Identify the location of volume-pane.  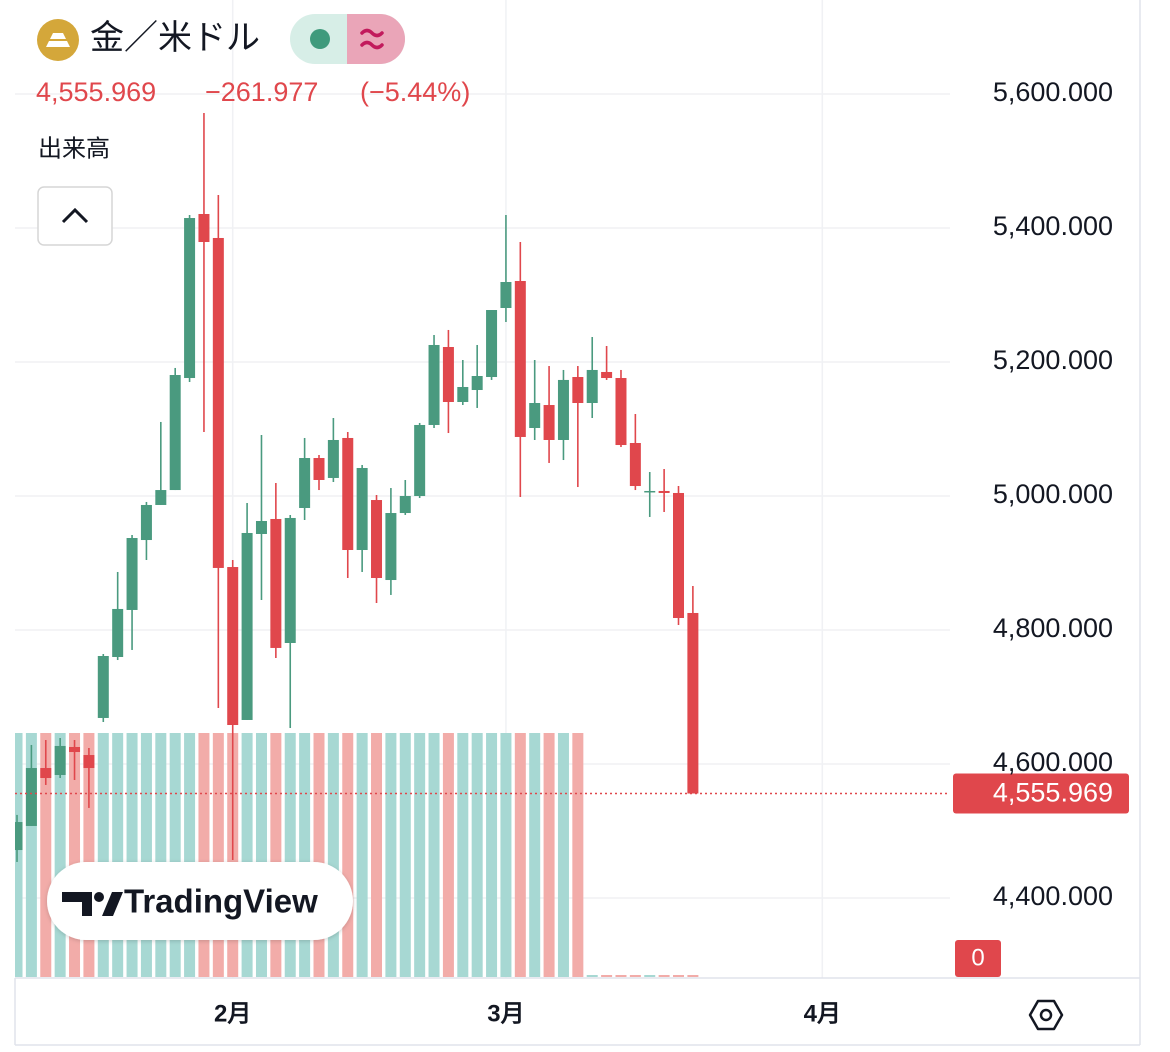
(357, 855).